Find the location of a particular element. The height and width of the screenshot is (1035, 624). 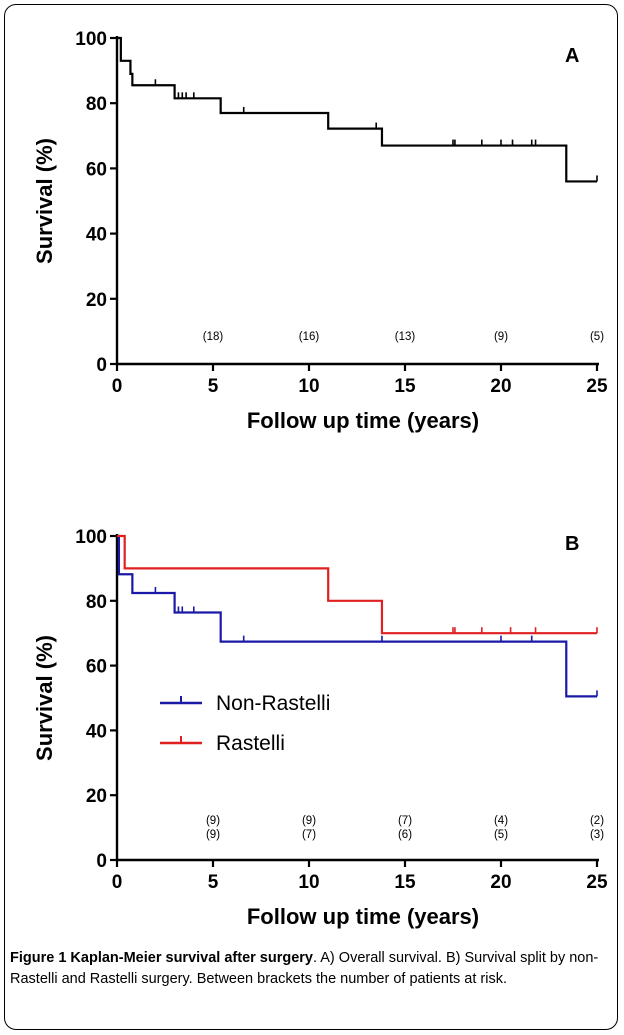

at-risk-label: (4) is located at coordinates (501, 821).